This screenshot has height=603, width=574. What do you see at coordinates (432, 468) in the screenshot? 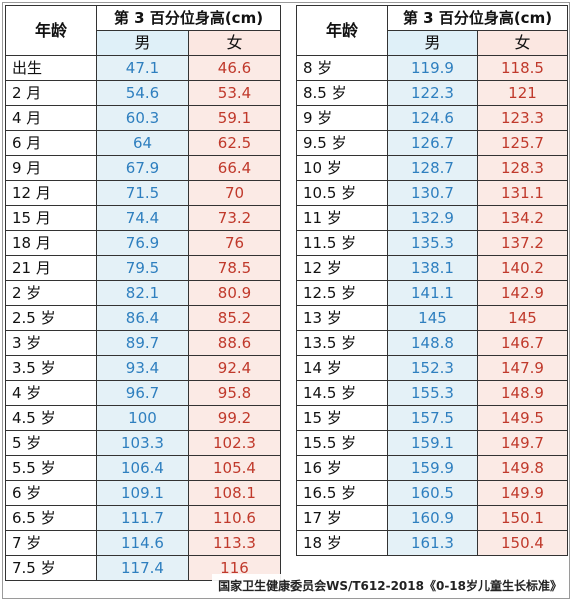
I see `table-row: 16 岁 159.9 149.8` at bounding box center [432, 468].